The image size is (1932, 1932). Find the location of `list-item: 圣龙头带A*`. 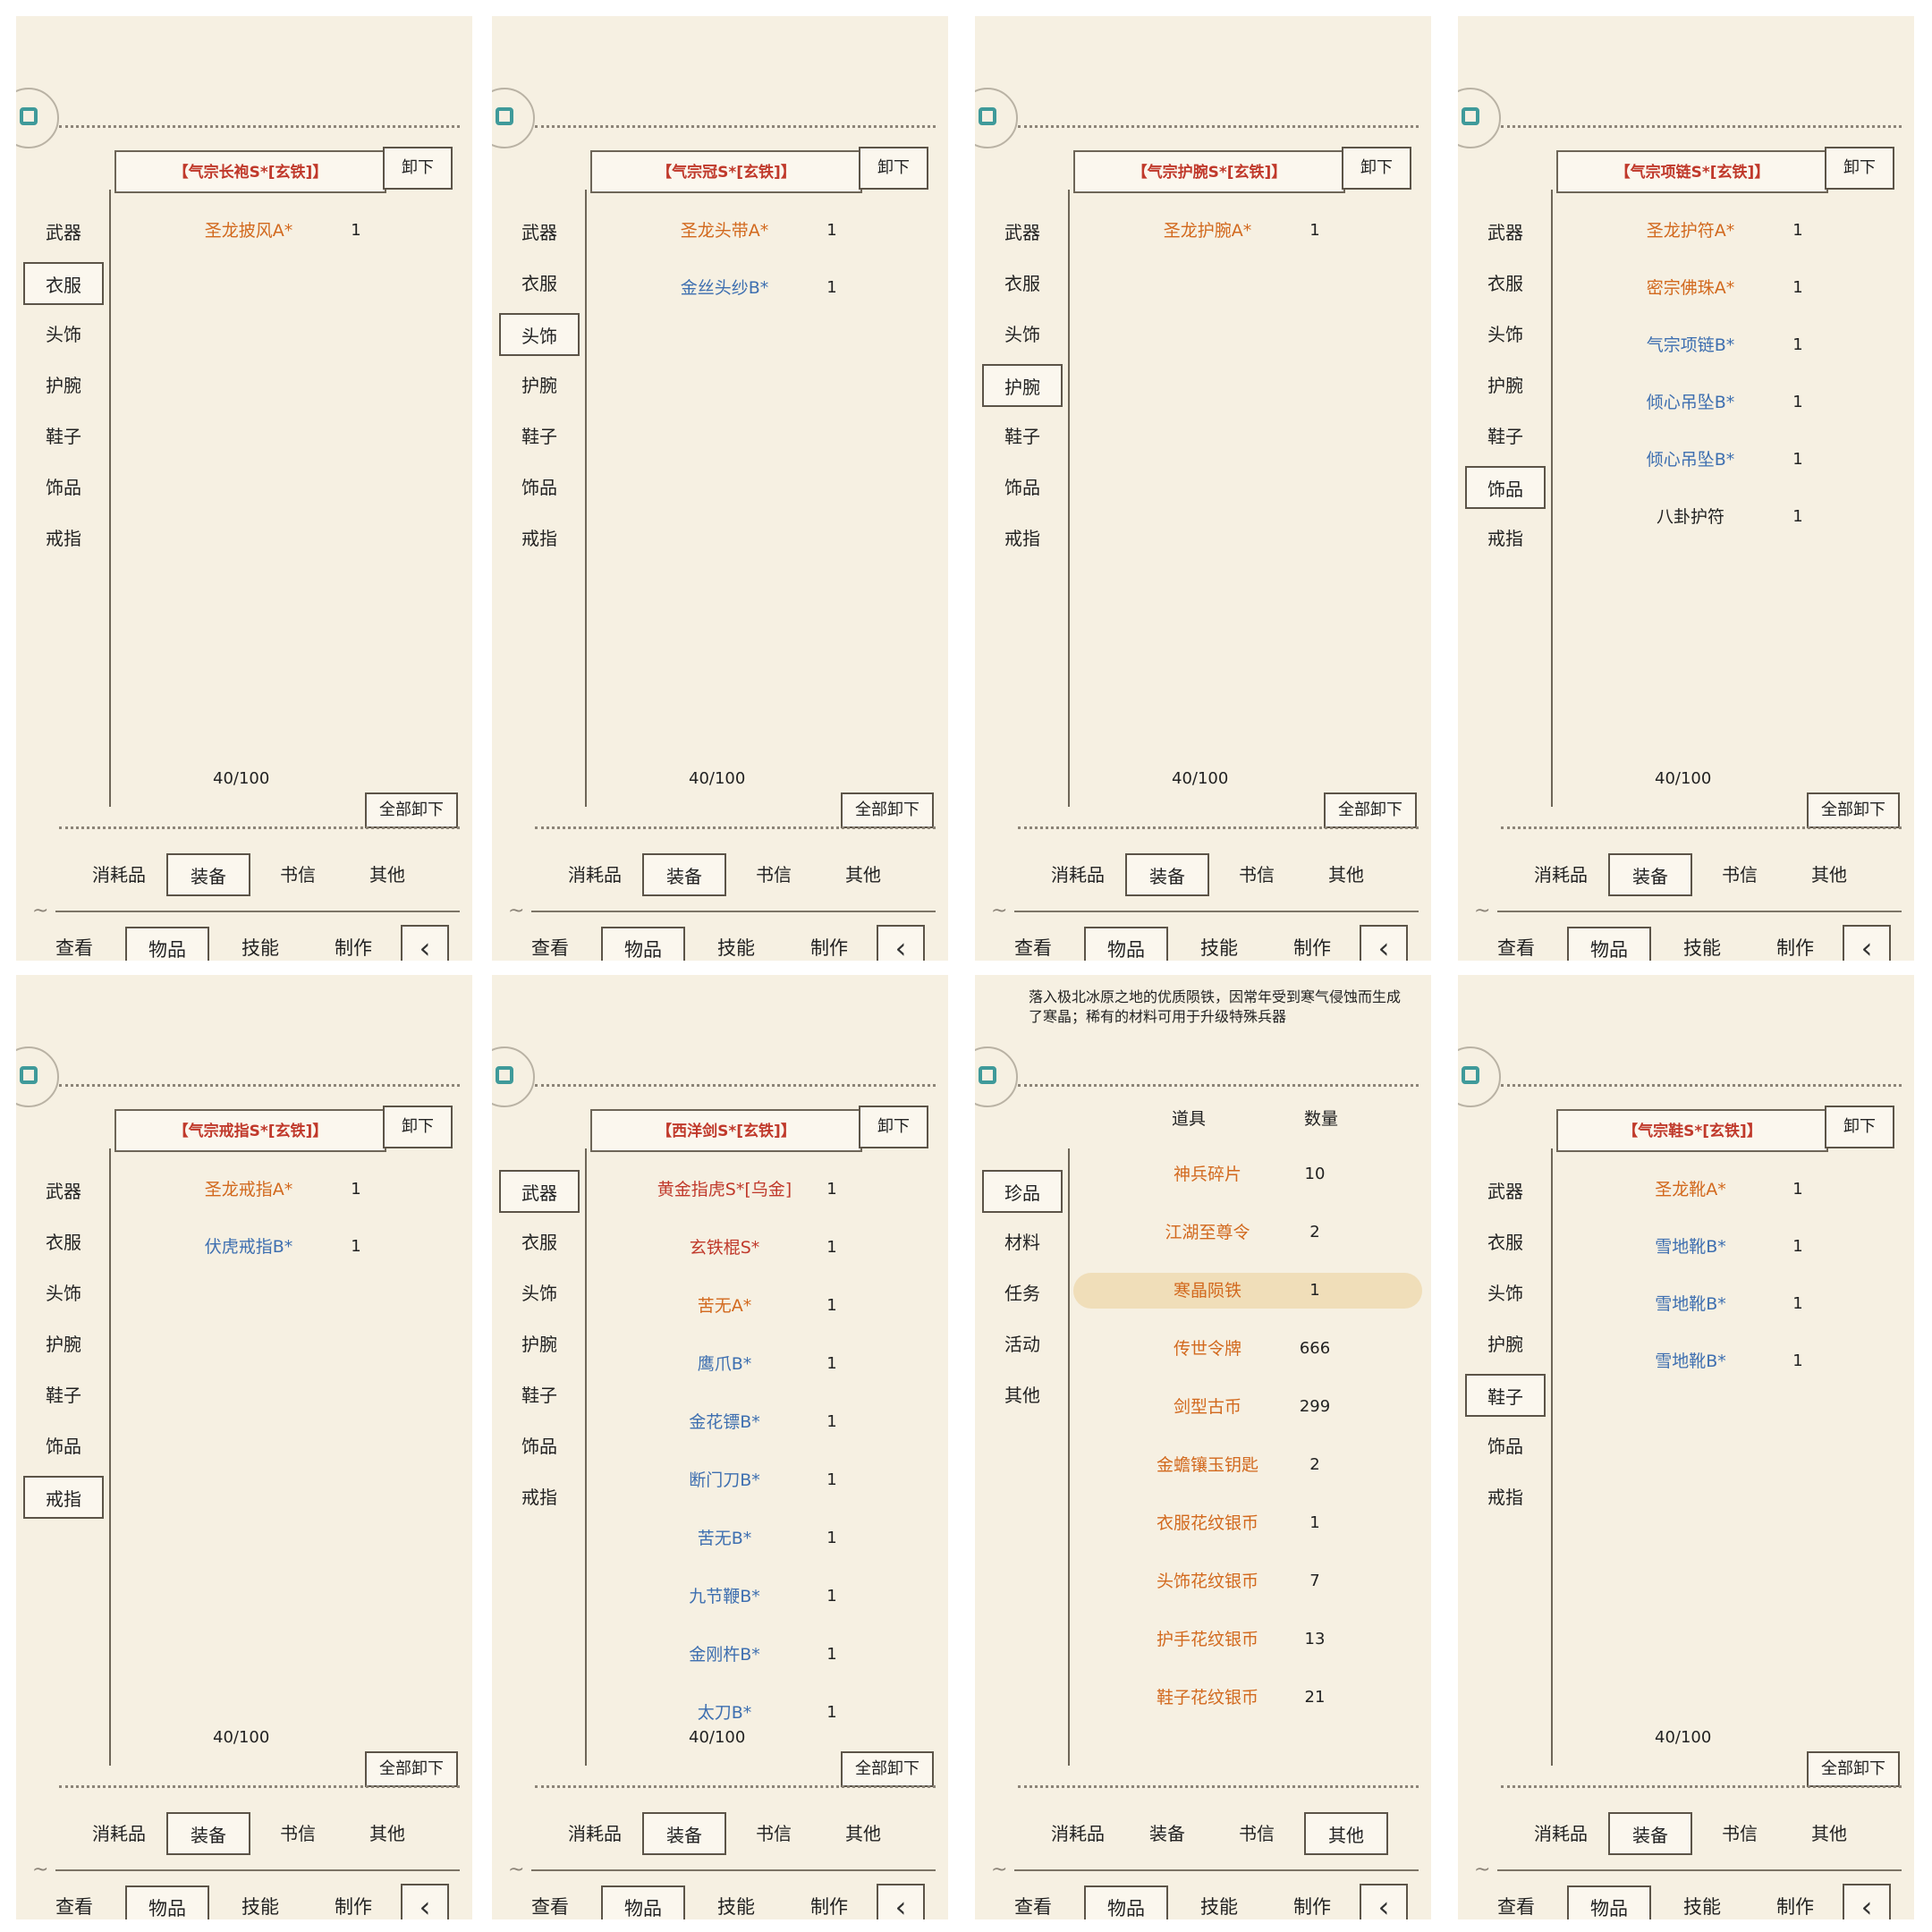

list-item: 圣龙头带A* is located at coordinates (724, 231).